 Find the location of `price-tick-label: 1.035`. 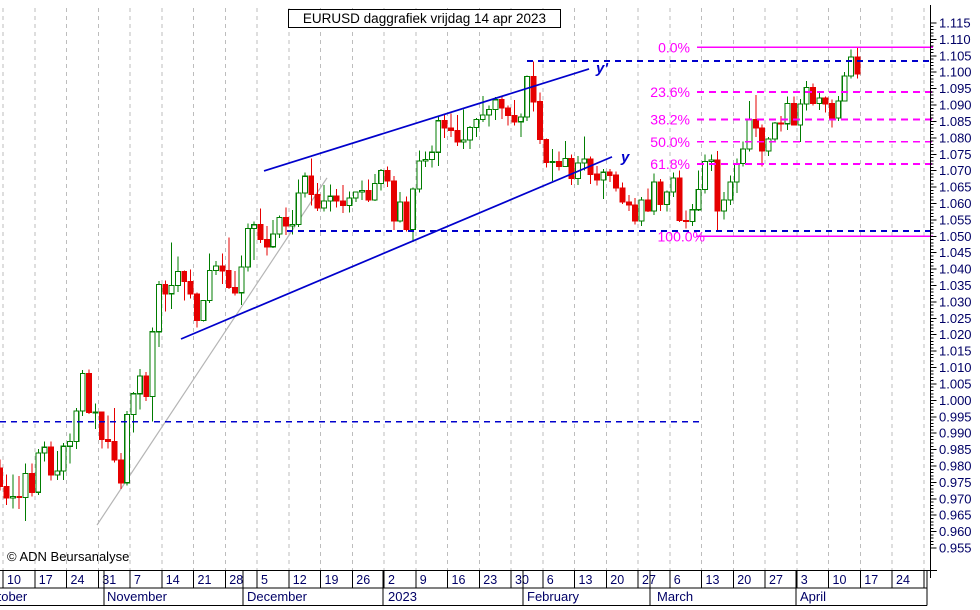

price-tick-label: 1.035 is located at coordinates (955, 285).